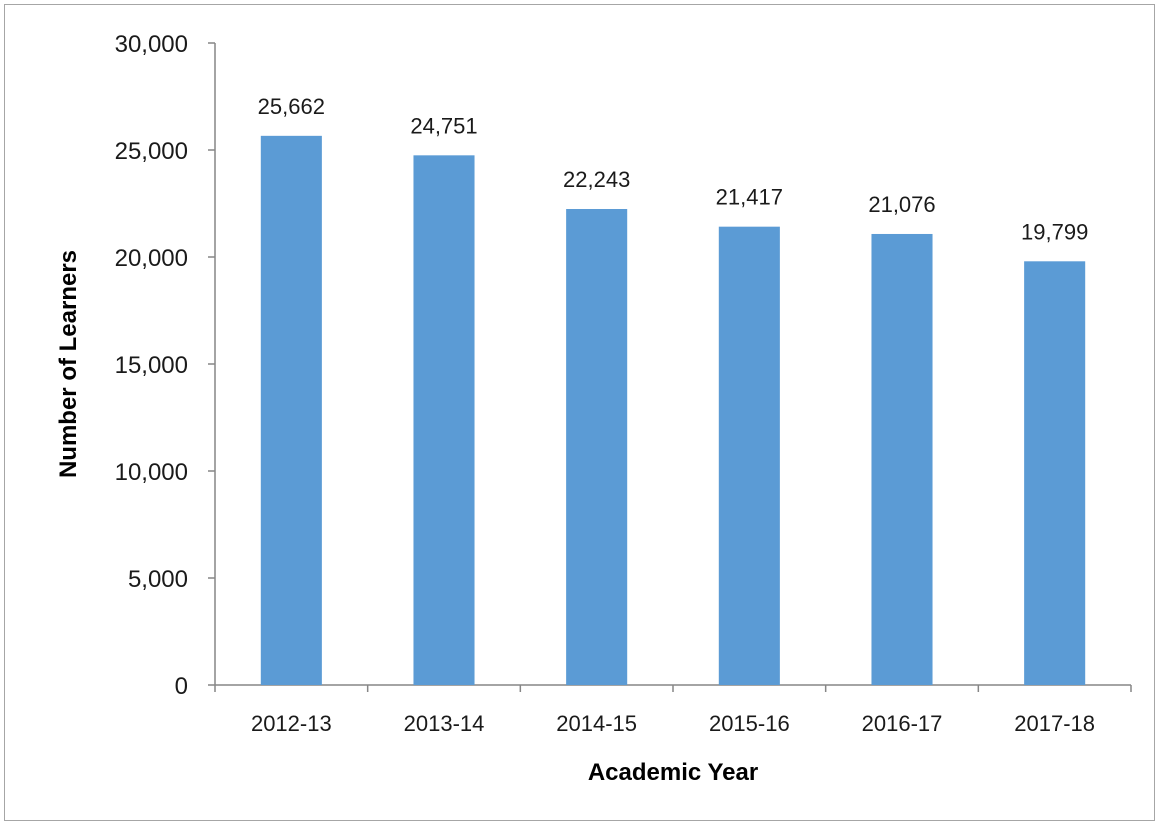 The height and width of the screenshot is (825, 1159). Describe the element at coordinates (151, 472) in the screenshot. I see `y-tick-label: 10,000` at that location.